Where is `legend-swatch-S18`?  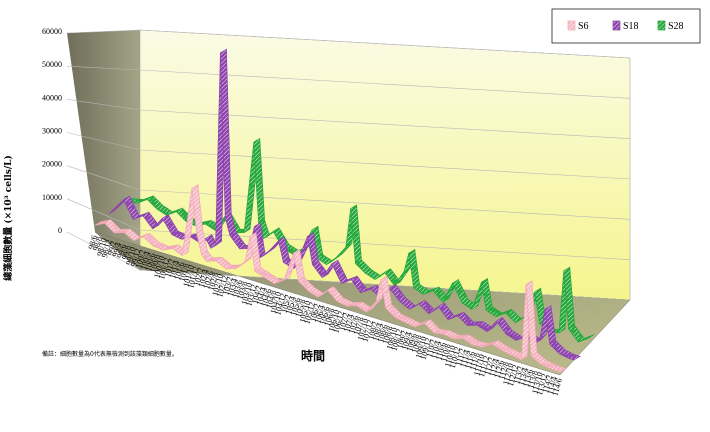
legend-swatch-S18 is located at coordinates (616, 25).